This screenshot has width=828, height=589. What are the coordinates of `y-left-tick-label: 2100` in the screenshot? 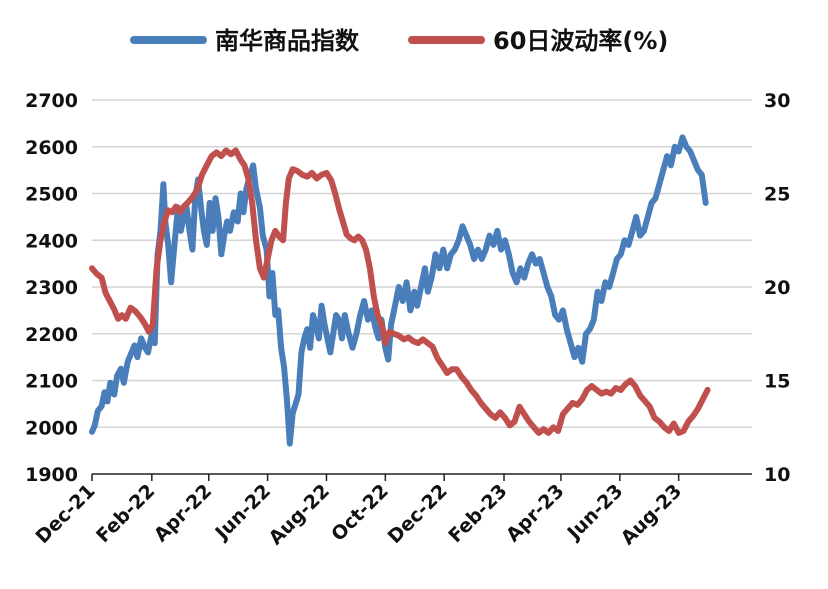 It's located at (51, 382).